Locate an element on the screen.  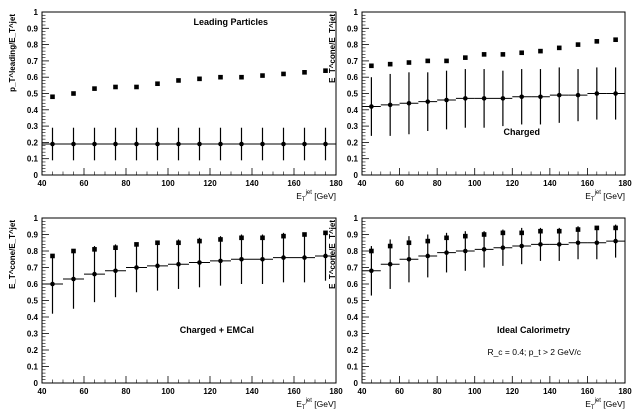
annotation-1: Leading Particles is located at coordinates (230, 22).